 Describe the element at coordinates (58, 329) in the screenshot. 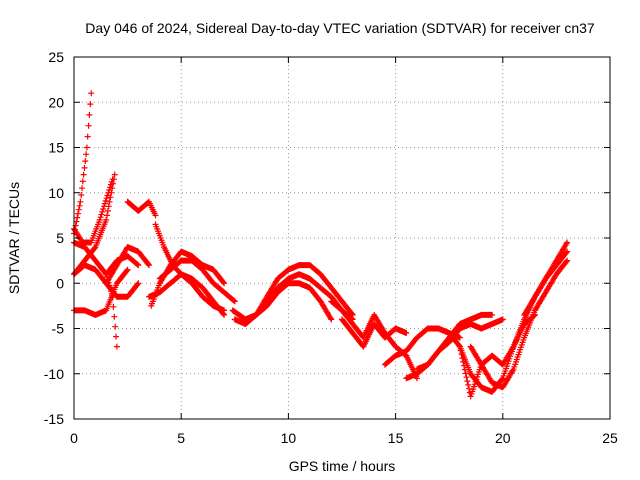

I see `y-tick-label: -5` at that location.